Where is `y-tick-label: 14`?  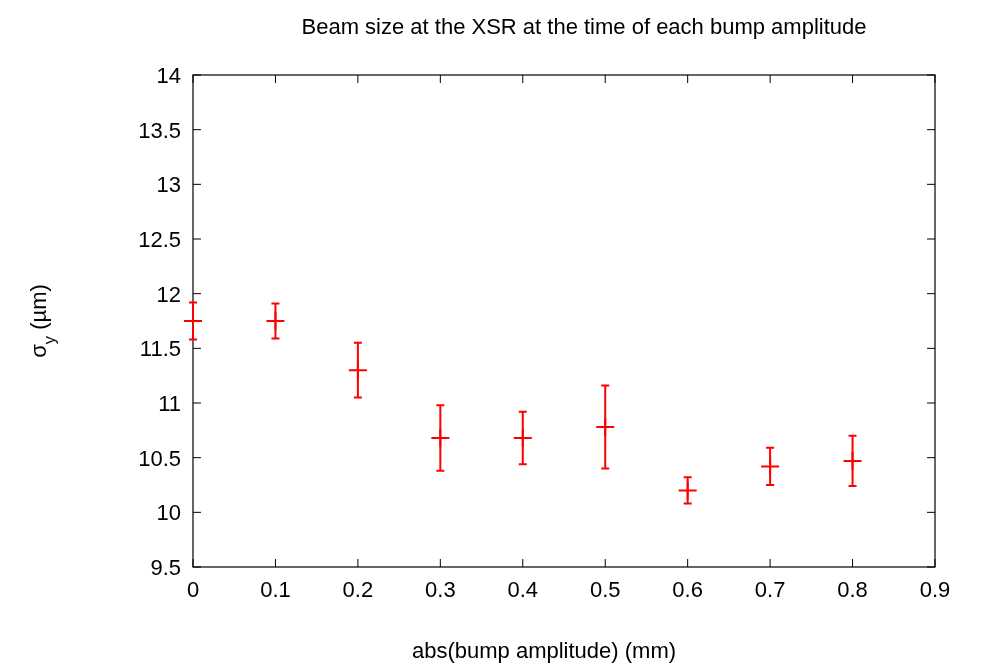
y-tick-label: 14 is located at coordinates (168, 75).